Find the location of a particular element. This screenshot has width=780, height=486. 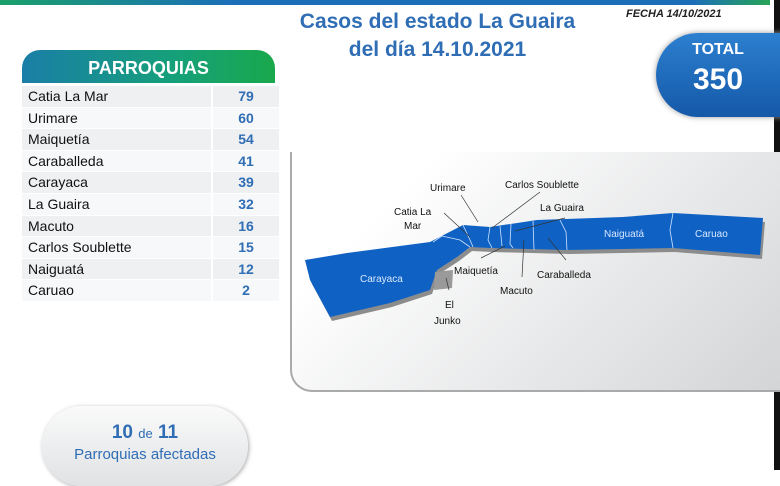

label-caruao: Caruao is located at coordinates (711, 234).